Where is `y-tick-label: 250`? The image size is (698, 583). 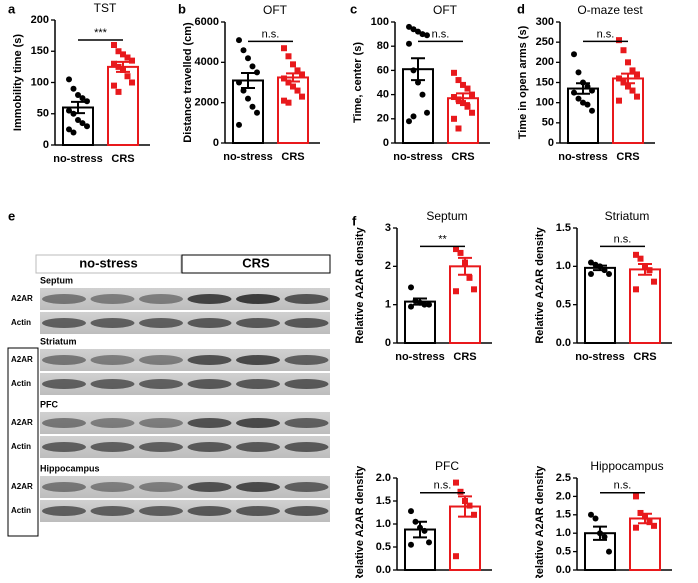 y-tick-label: 250 is located at coordinates (545, 42).